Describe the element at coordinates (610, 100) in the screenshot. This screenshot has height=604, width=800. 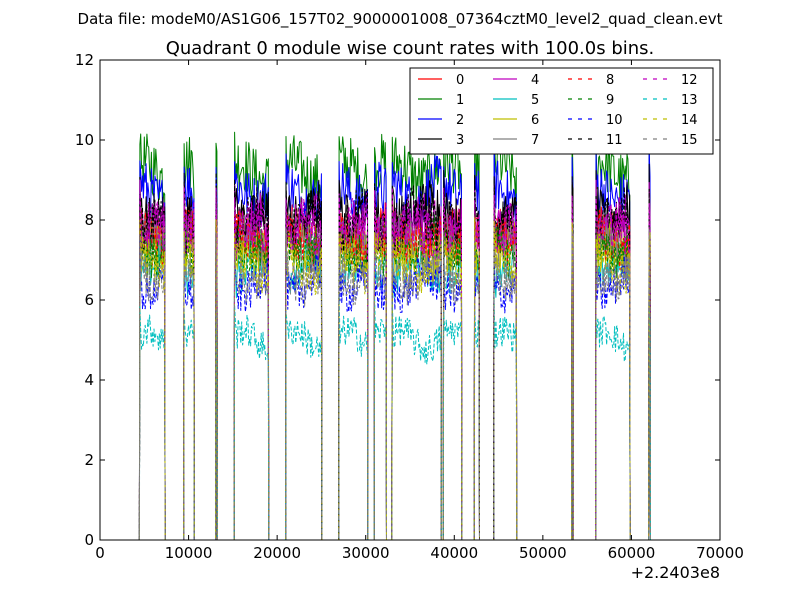
I see `legend-label-9: 9` at that location.